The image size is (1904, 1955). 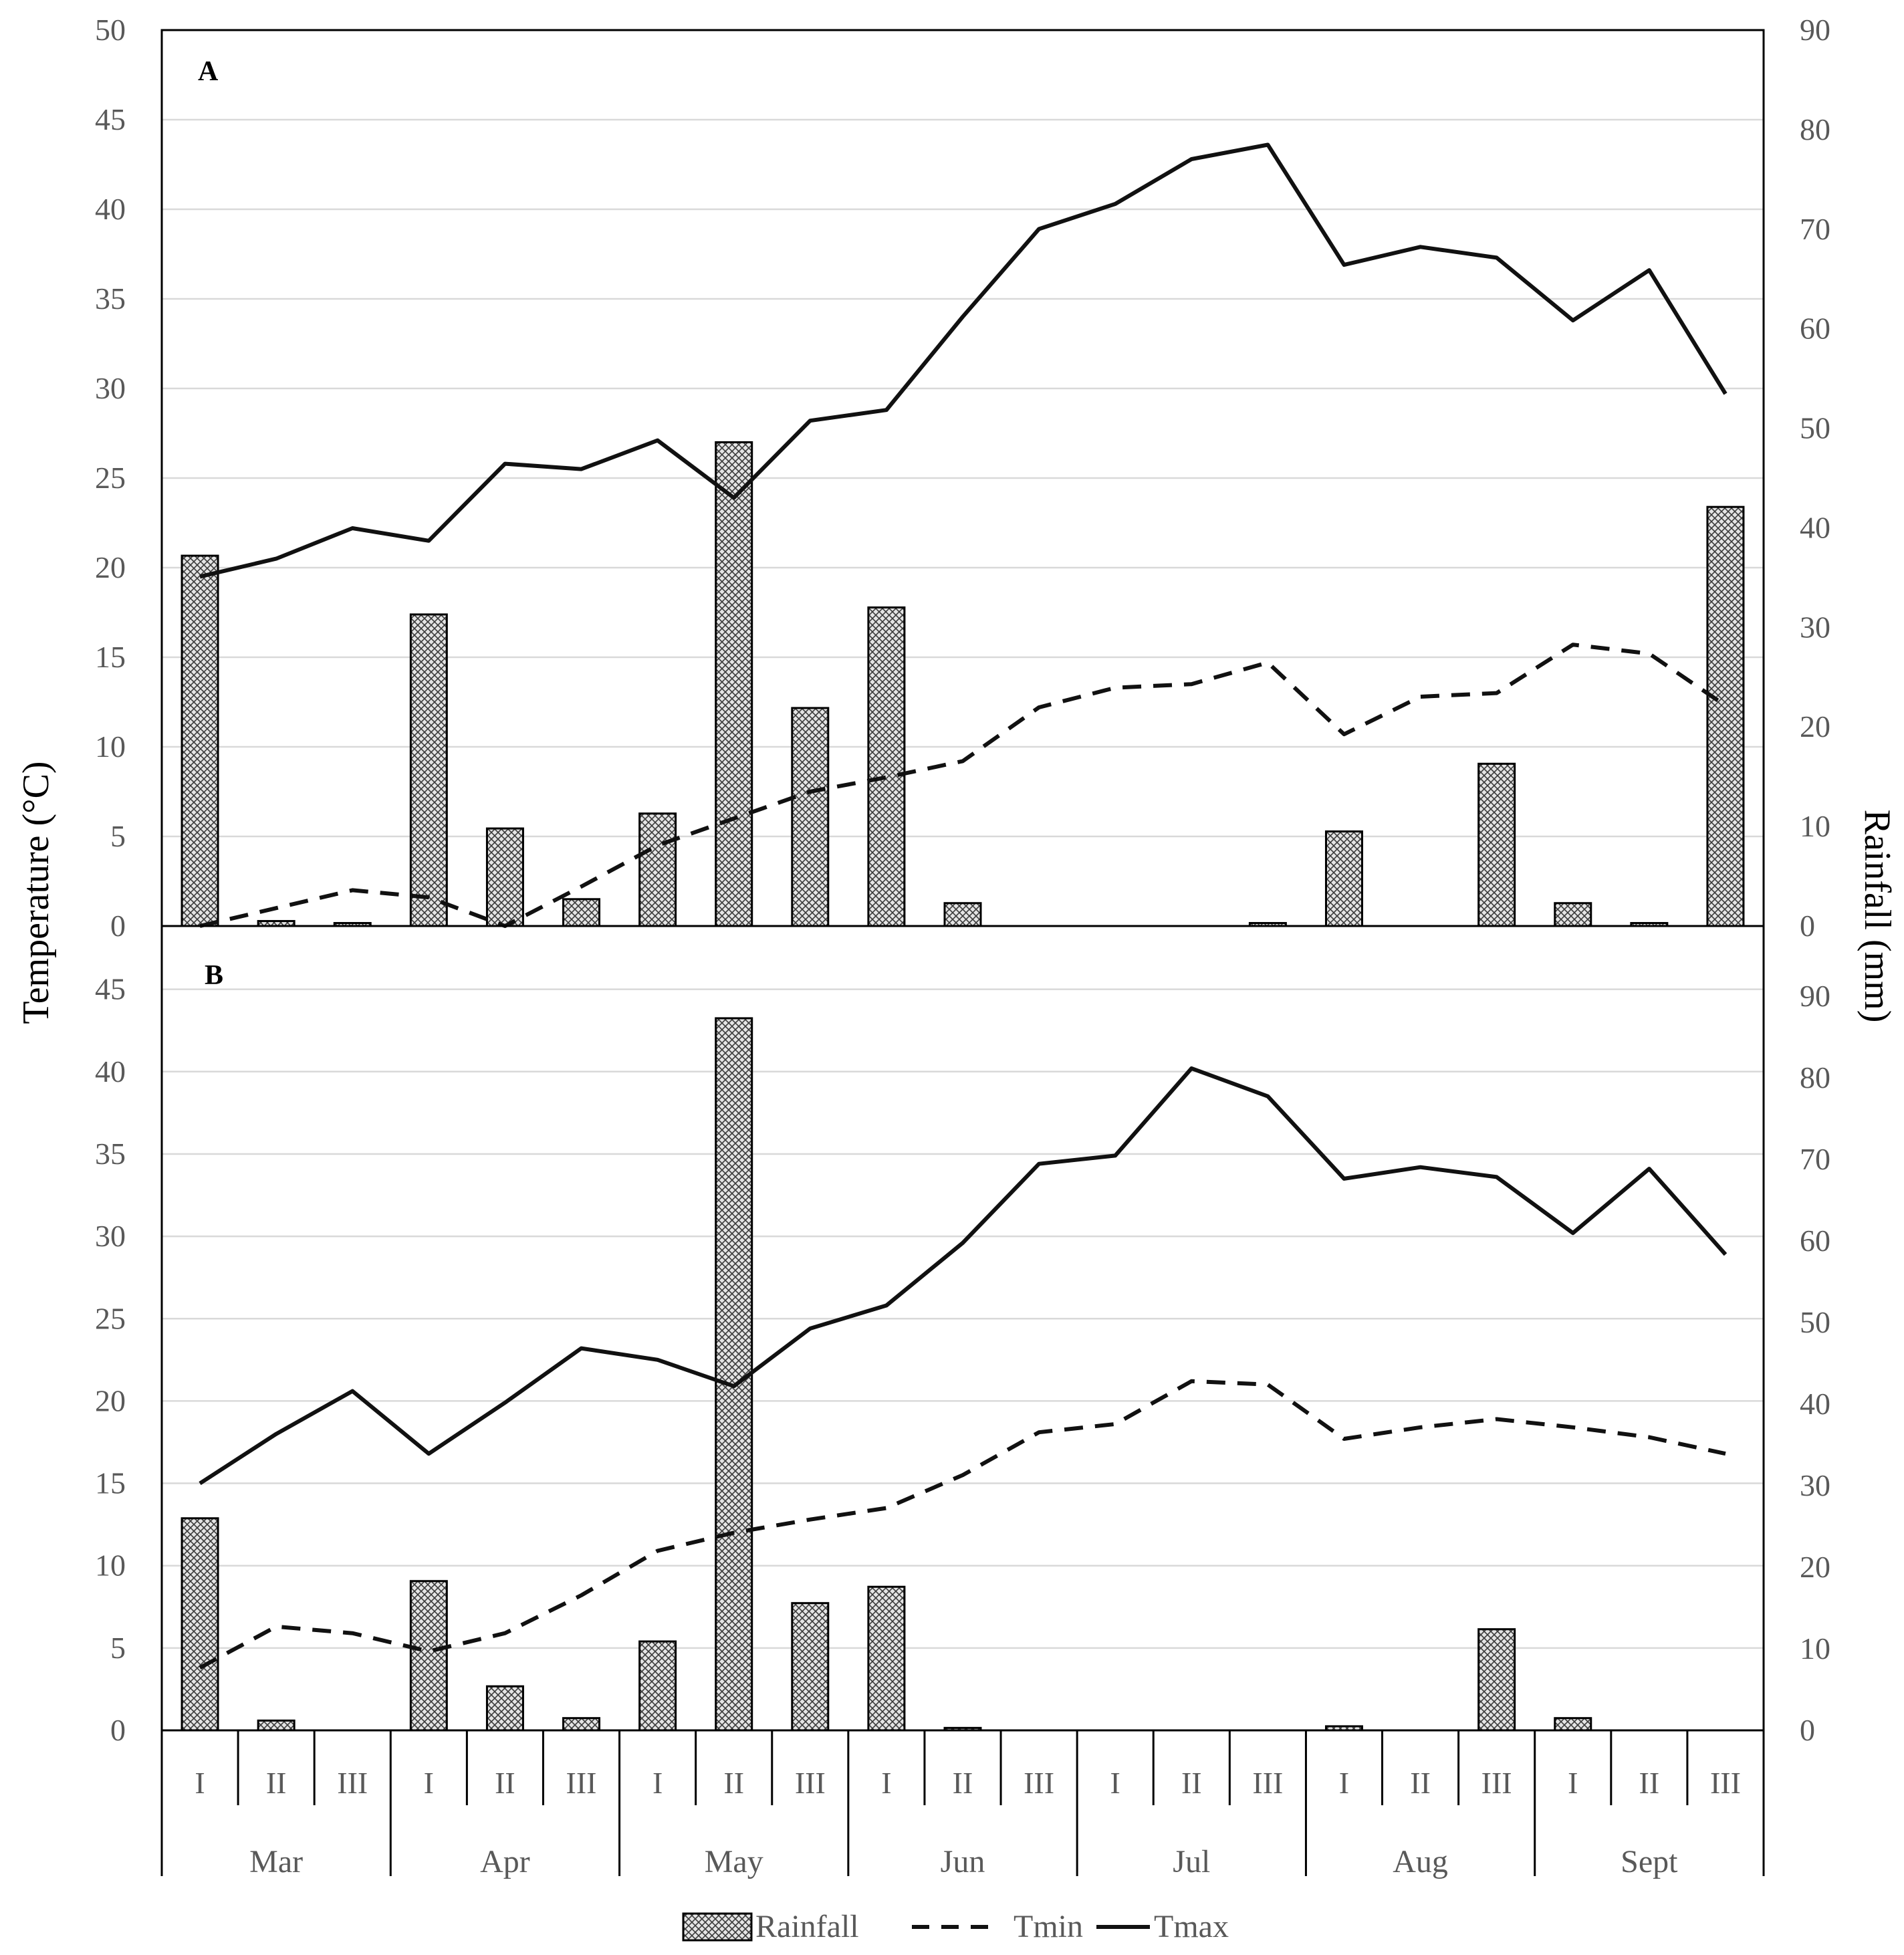 What do you see at coordinates (1048, 1926) in the screenshot?
I see `legend-tmin-label: Tmin` at bounding box center [1048, 1926].